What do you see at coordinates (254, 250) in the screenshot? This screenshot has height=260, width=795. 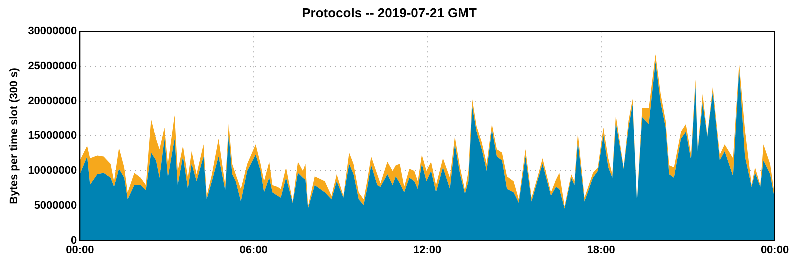 I see `x-tick-label: 06:00` at bounding box center [254, 250].